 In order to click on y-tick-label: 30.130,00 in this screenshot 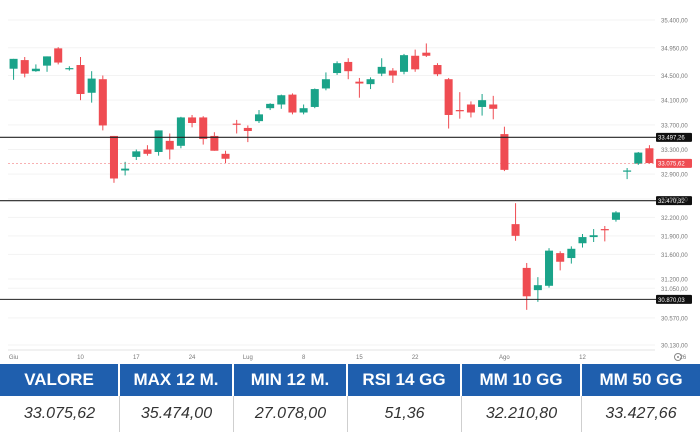, I will do `click(674, 347)`.